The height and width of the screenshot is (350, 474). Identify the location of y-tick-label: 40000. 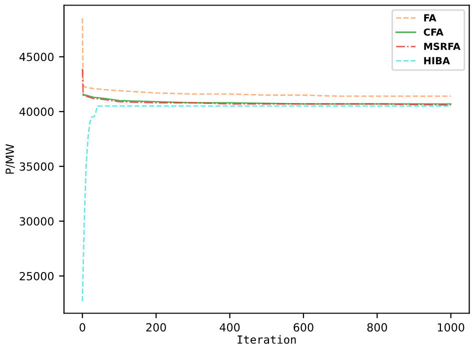
(36, 112).